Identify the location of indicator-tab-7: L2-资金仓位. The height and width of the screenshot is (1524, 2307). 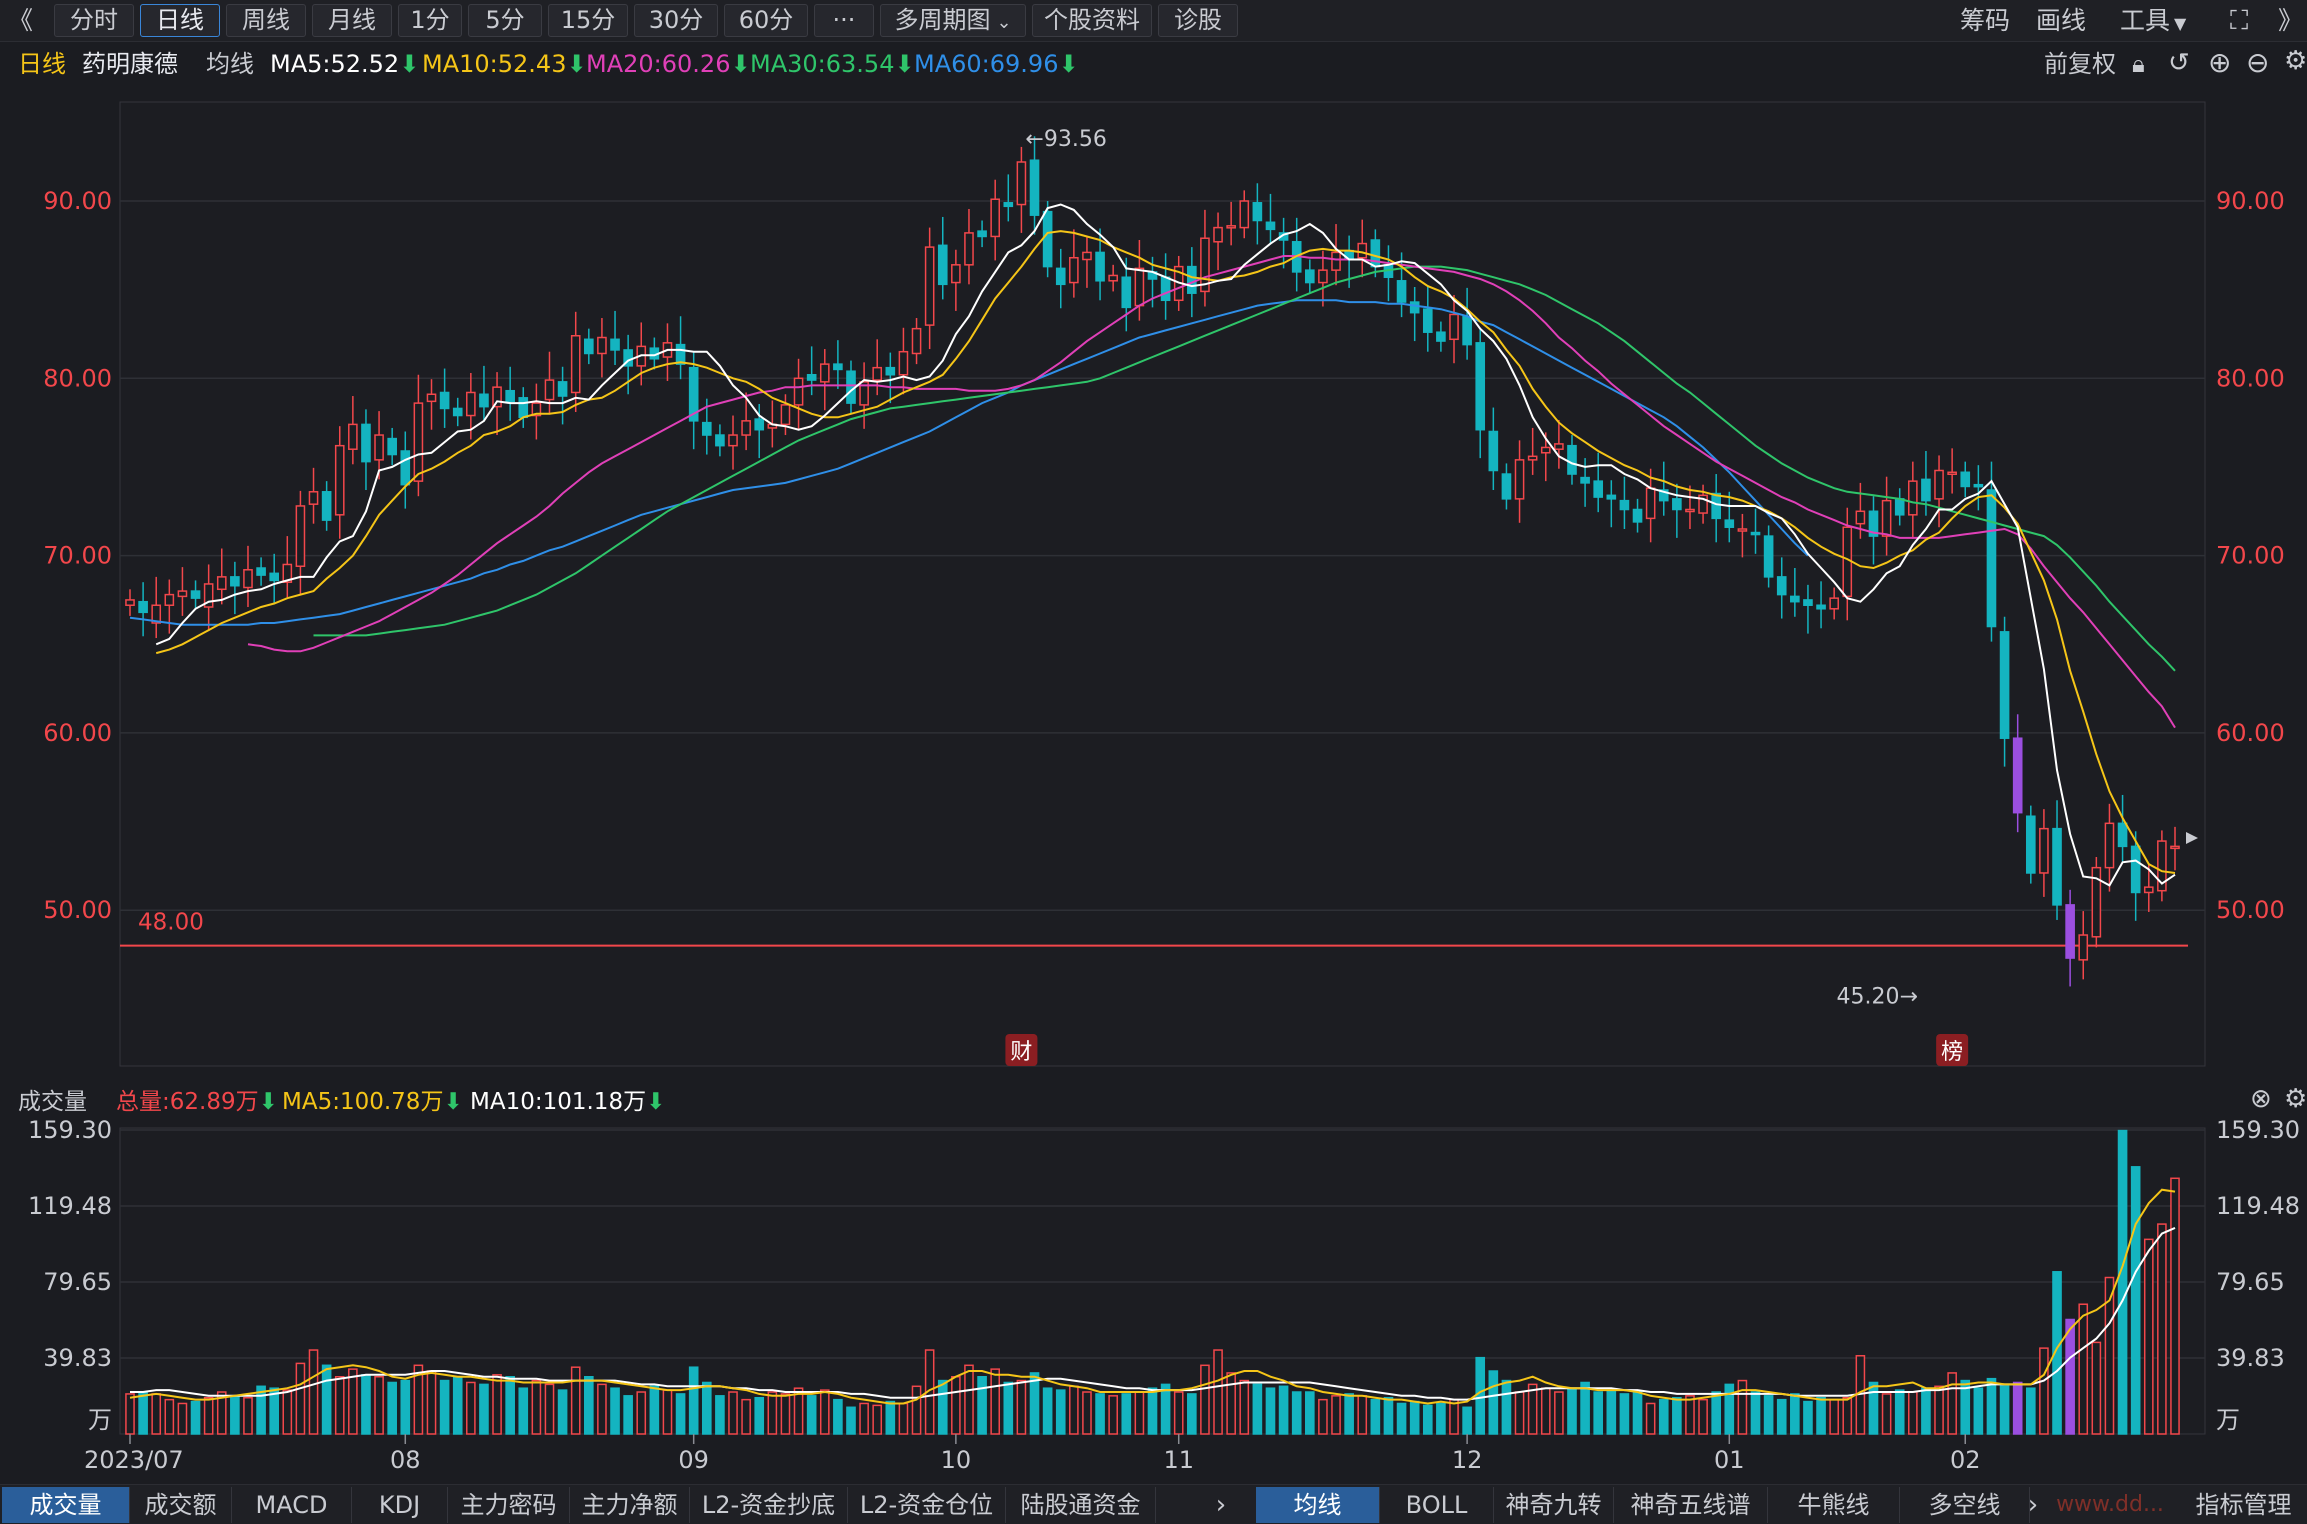
(927, 1505).